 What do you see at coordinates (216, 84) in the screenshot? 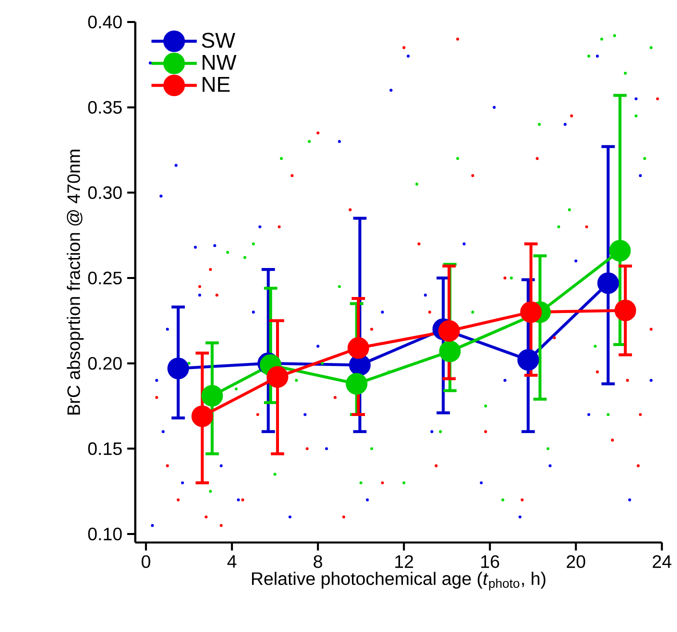
I see `legend-label: NE` at bounding box center [216, 84].